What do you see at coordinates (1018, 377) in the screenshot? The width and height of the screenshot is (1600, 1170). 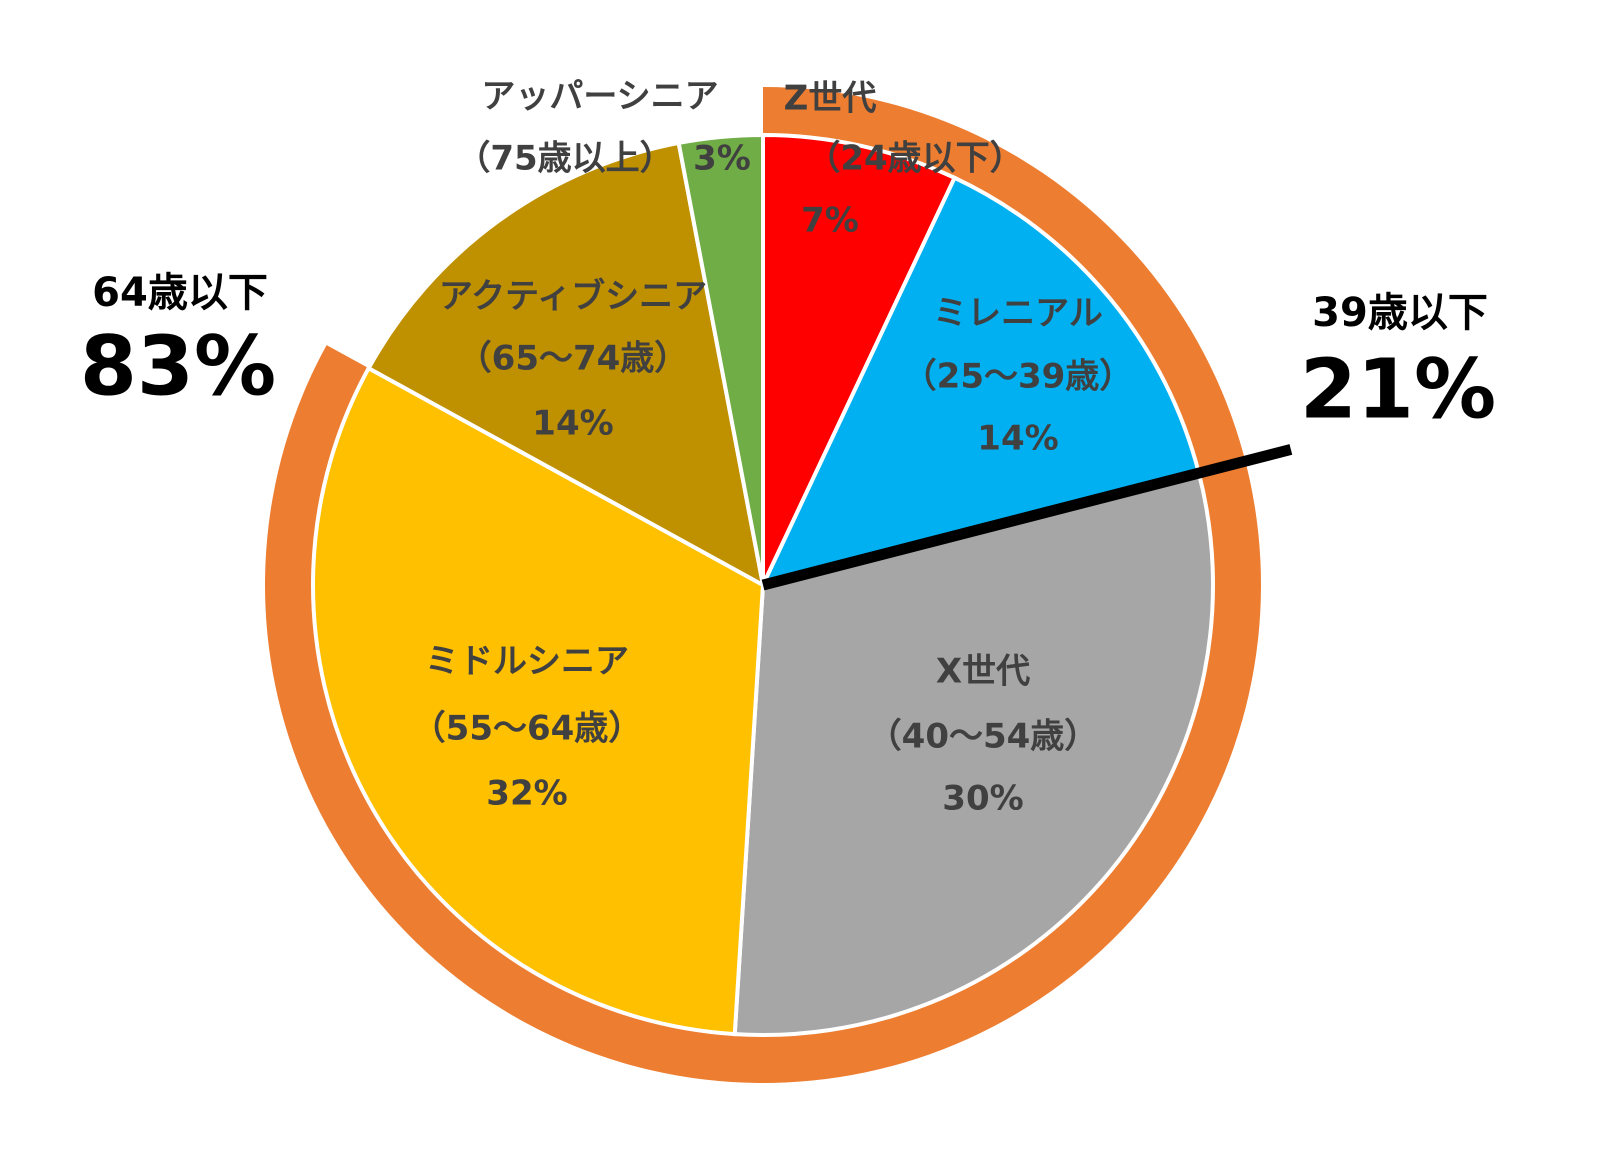 I see `slice-age-range: （25～39歳）` at bounding box center [1018, 377].